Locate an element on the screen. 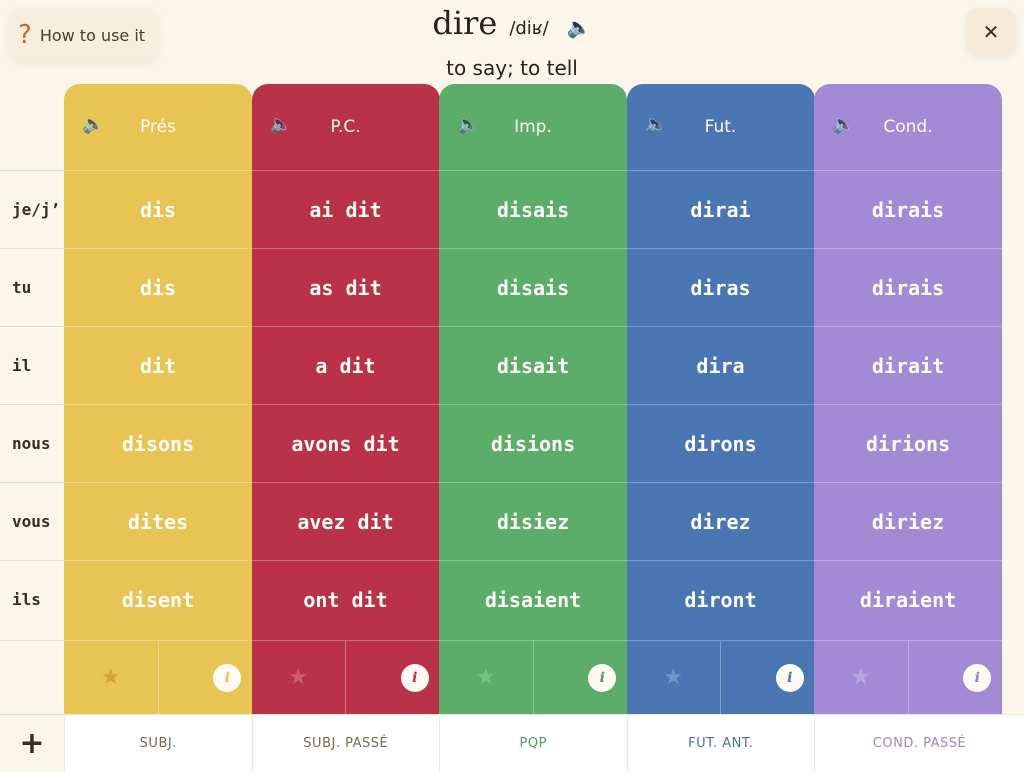  tense-name: Imp. is located at coordinates (533, 127).